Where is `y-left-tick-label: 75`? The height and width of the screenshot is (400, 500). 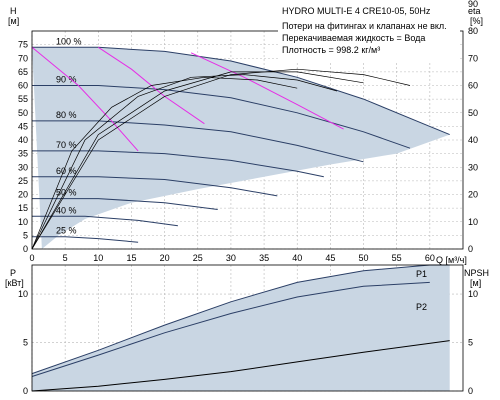
y-left-tick-label: 75 is located at coordinates (23, 45).